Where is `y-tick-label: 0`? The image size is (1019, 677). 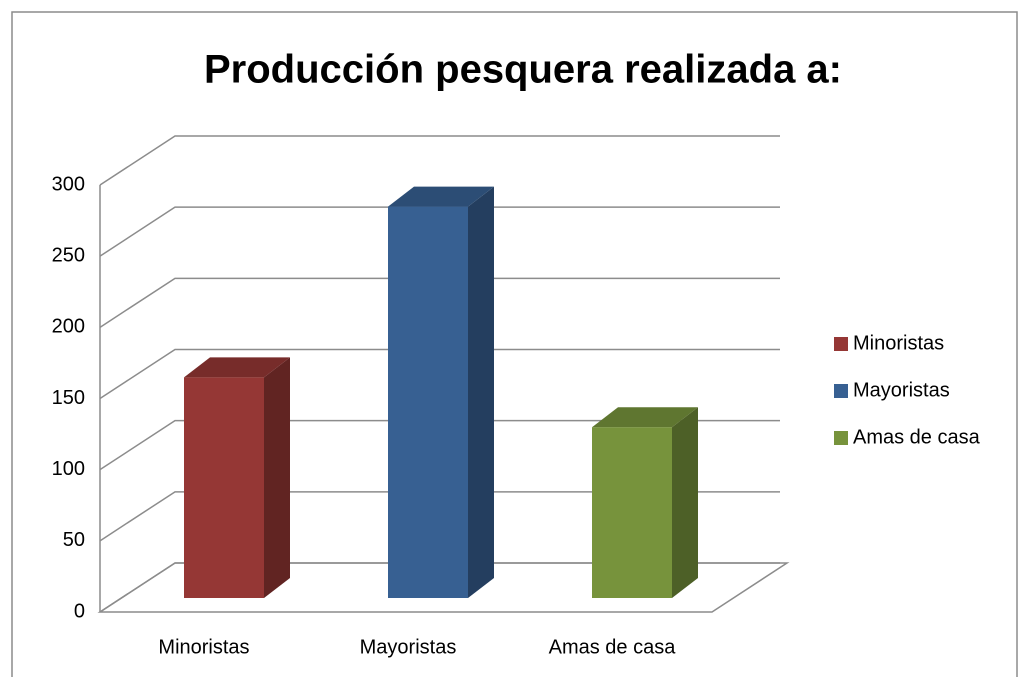 y-tick-label: 0 is located at coordinates (79, 611).